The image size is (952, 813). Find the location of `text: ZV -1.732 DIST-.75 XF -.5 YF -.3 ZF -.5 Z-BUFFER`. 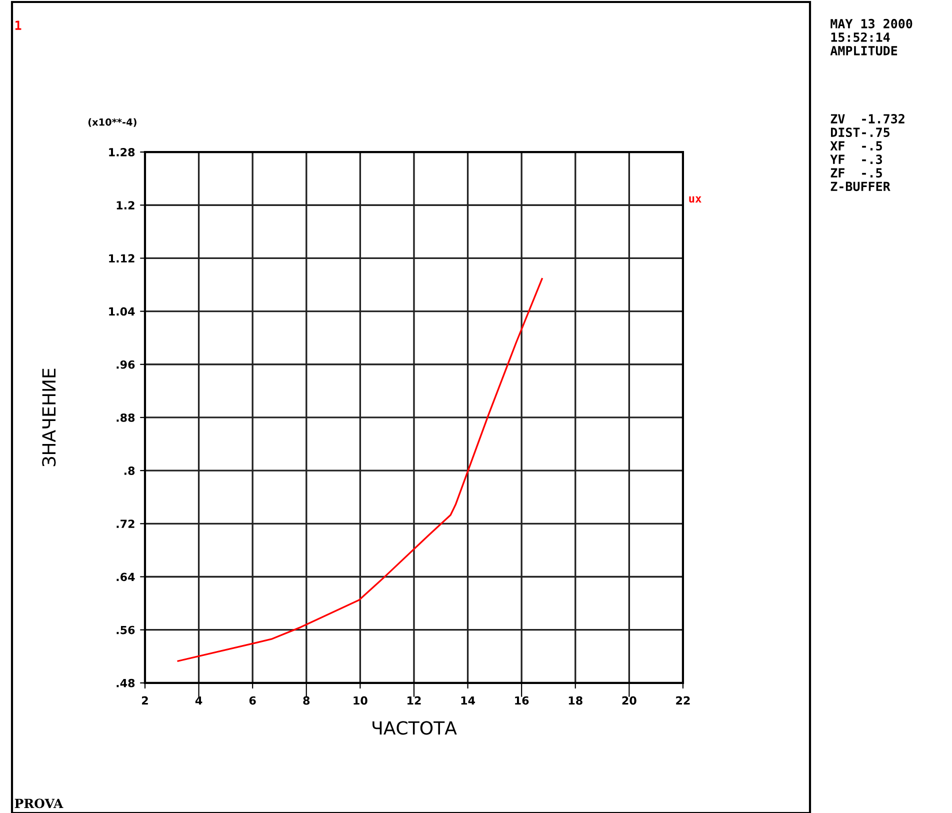

text: ZV -1.732 DIST-.75 XF -.5 YF -.3 ZF -.5 Z-BUFFER is located at coordinates (867, 153).